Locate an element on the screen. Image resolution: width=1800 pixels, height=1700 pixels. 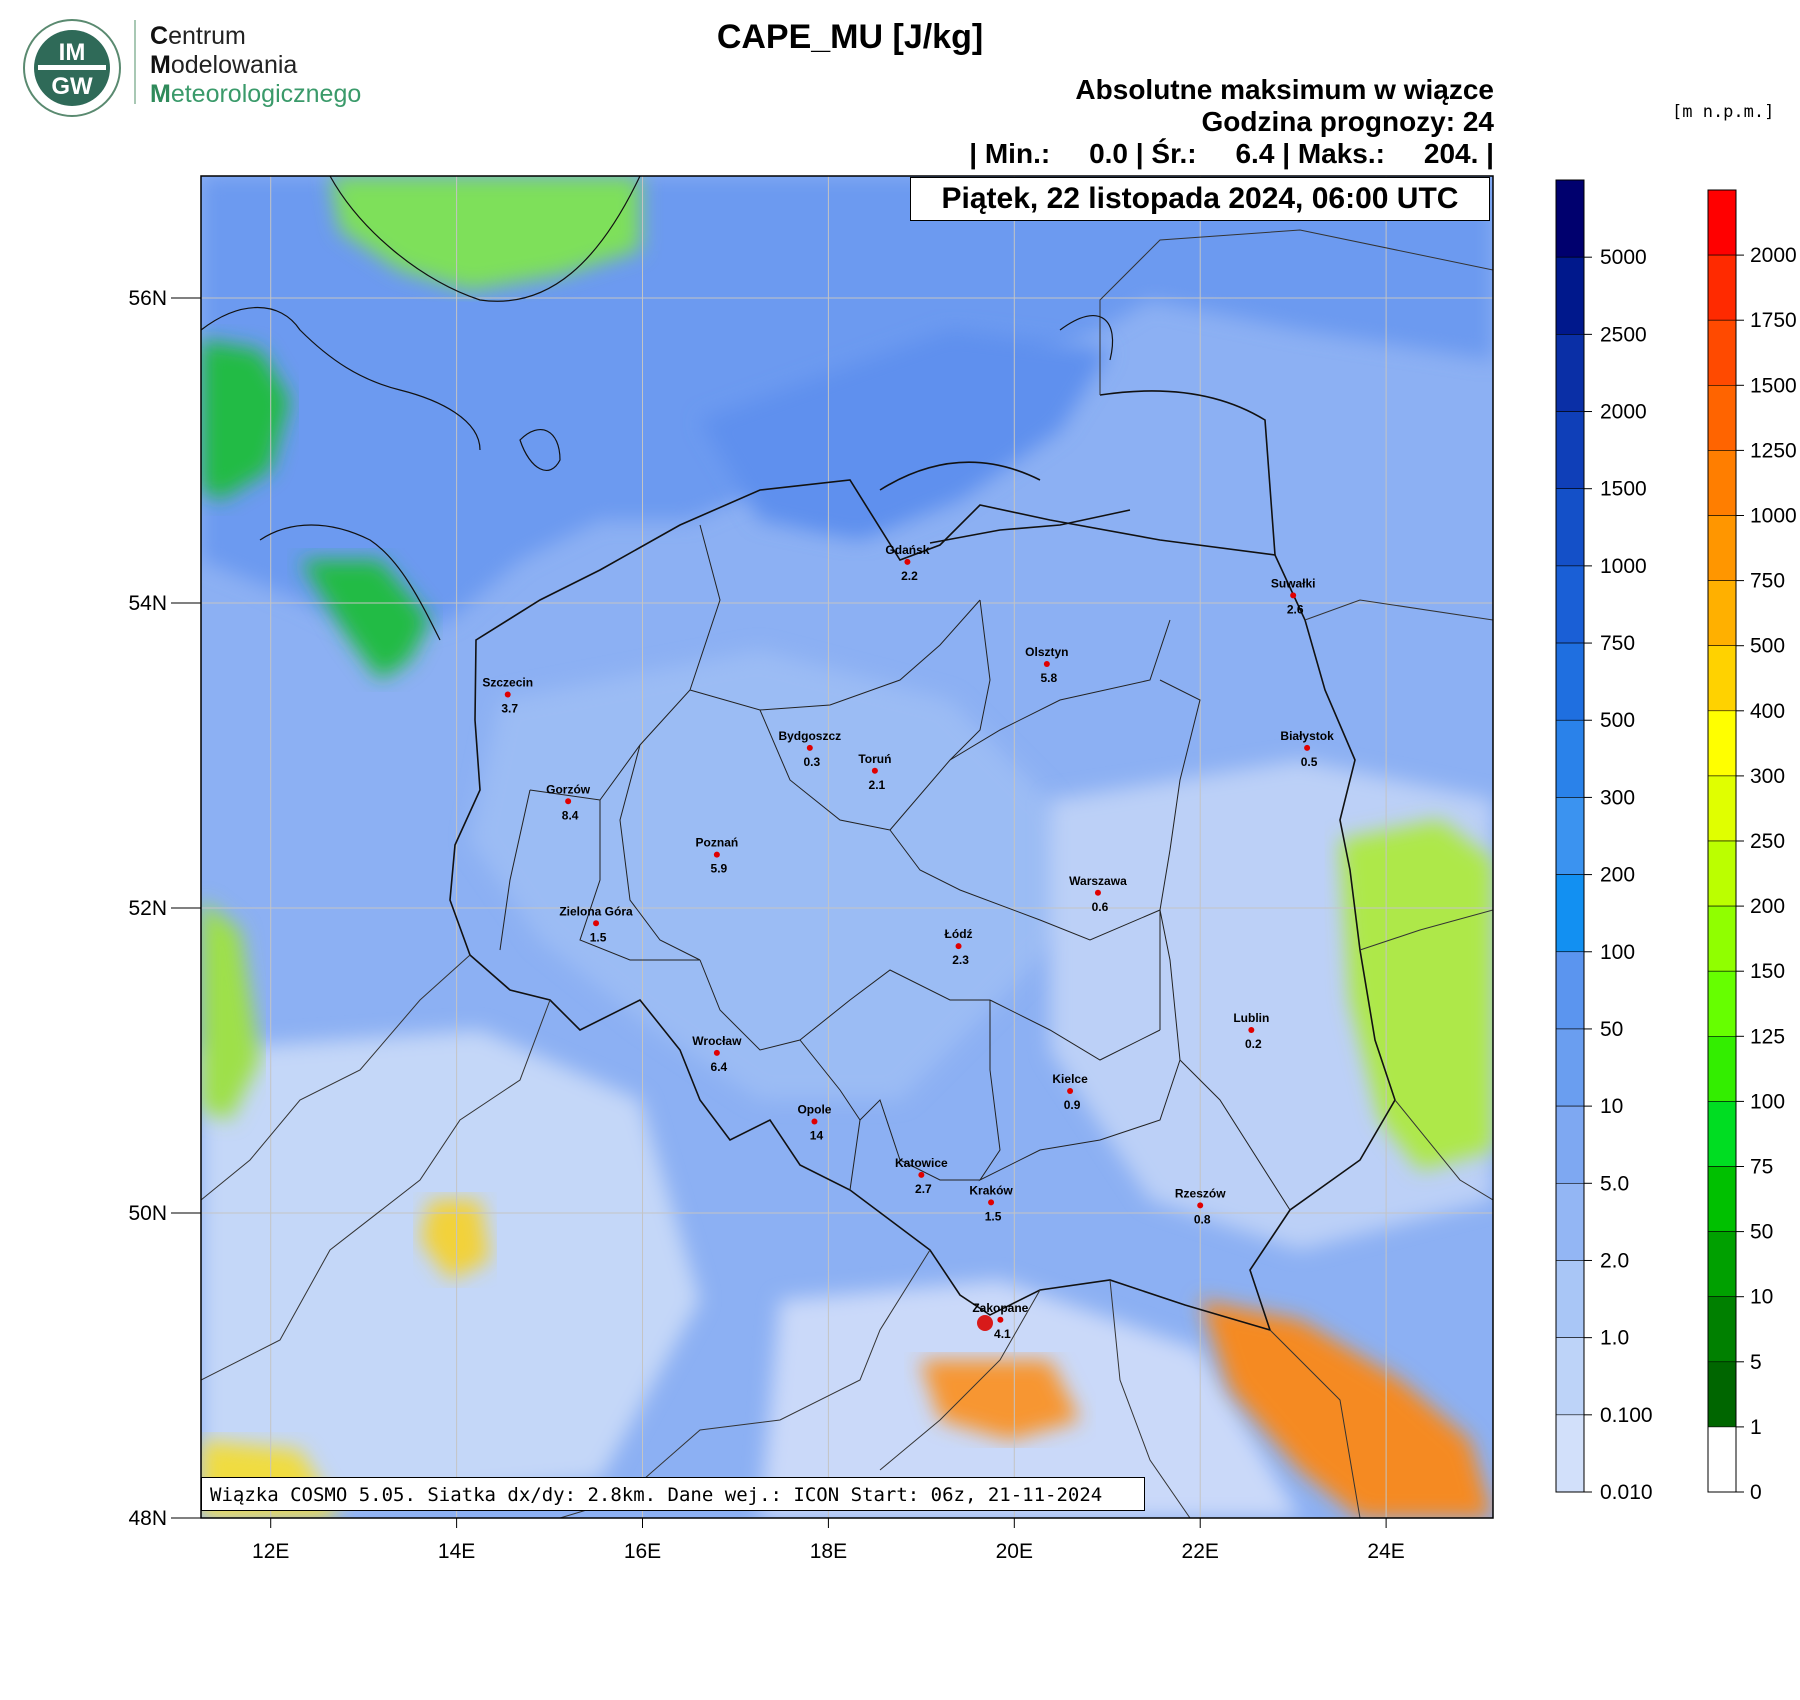
city-marker: Zielona Góra 1.5 is located at coordinates (596, 924).